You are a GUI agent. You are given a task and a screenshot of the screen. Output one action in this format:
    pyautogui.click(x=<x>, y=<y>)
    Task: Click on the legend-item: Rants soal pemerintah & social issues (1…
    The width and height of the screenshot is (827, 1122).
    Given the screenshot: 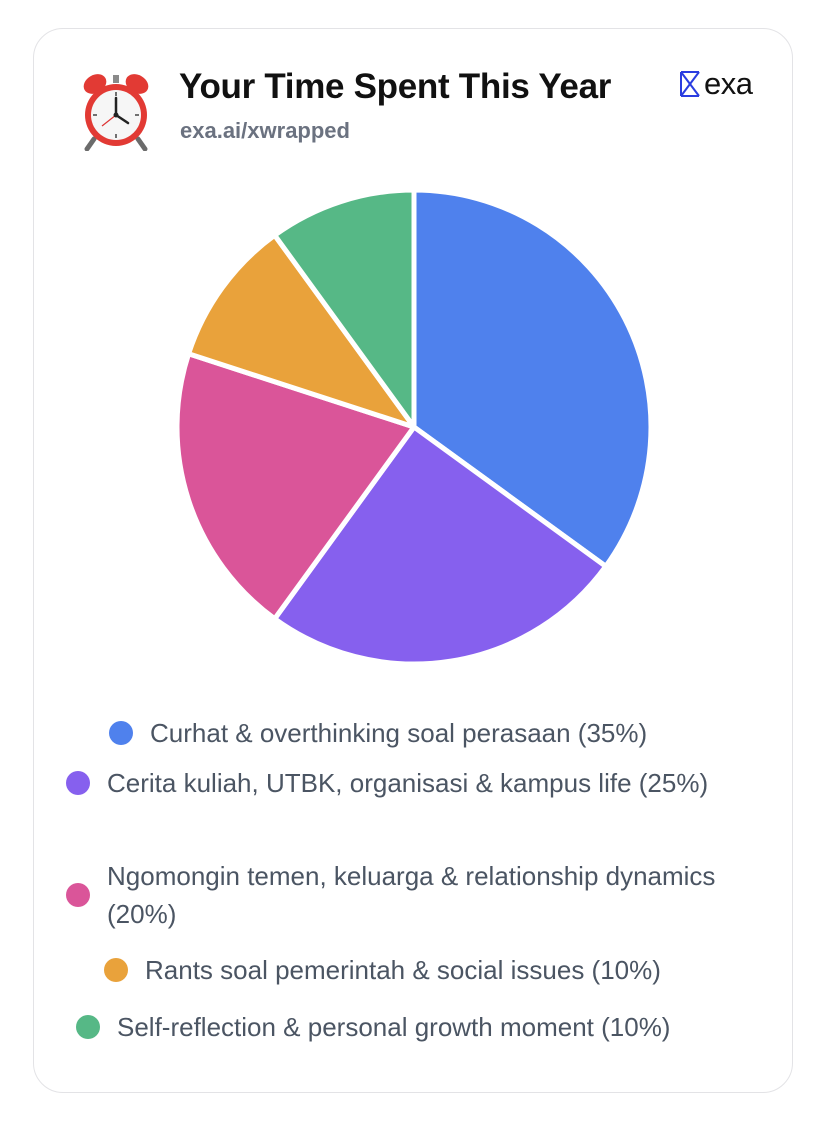 What is the action you would take?
    pyautogui.click(x=434, y=970)
    